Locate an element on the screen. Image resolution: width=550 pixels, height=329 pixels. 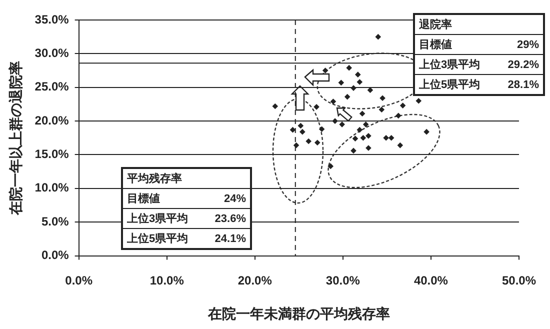
x-axis-title: 在院一年未満群の平均残存率 is located at coordinates (298, 313).